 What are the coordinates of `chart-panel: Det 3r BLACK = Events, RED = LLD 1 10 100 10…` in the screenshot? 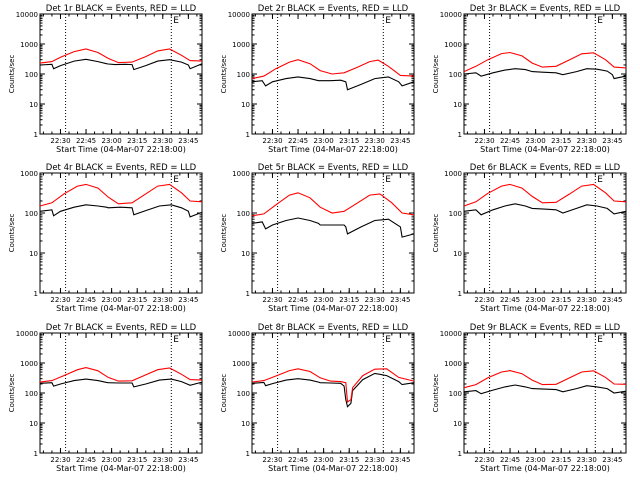 It's located at (529, 79).